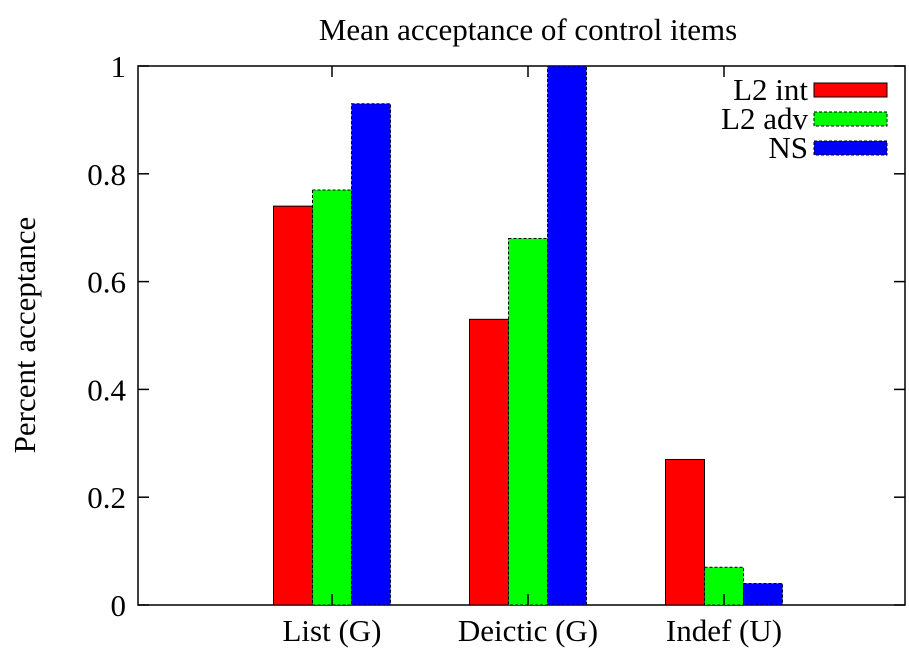  What do you see at coordinates (106, 389) in the screenshot?
I see `y-tick-label: 0.4` at bounding box center [106, 389].